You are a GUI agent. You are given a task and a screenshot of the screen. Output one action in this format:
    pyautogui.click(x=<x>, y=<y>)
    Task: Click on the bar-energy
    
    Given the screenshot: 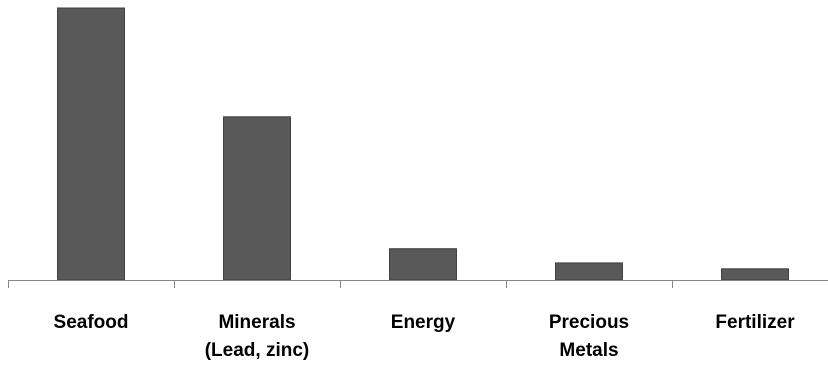 What is the action you would take?
    pyautogui.click(x=423, y=264)
    